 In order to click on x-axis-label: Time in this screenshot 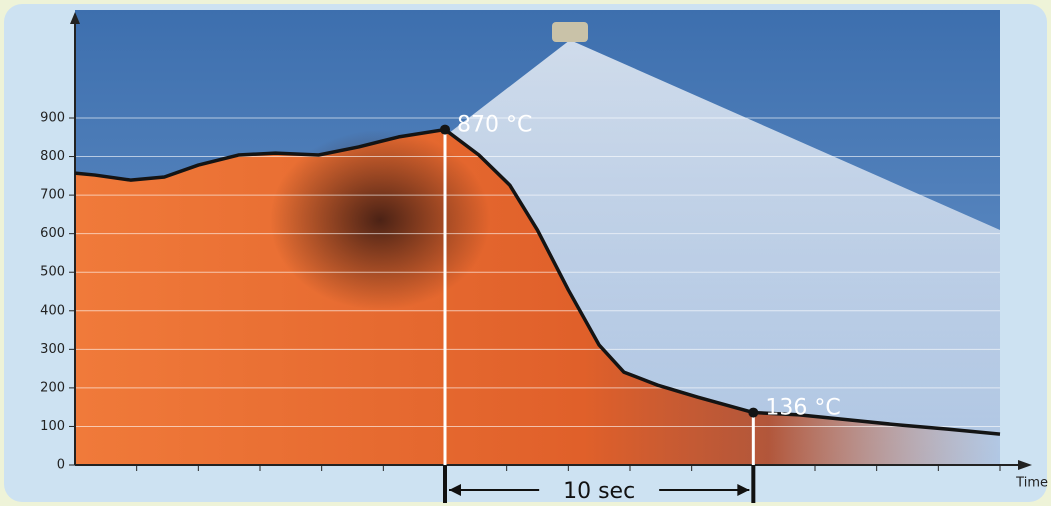, I will do `click(1031, 483)`.